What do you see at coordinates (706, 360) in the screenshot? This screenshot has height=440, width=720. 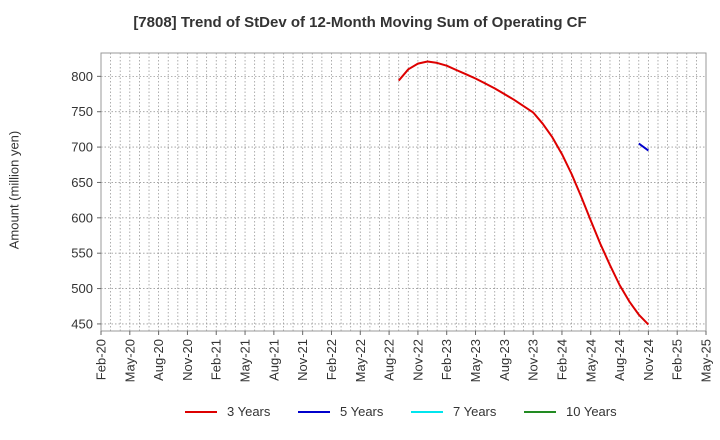 I see `x-tick-label: May-25` at bounding box center [706, 360].